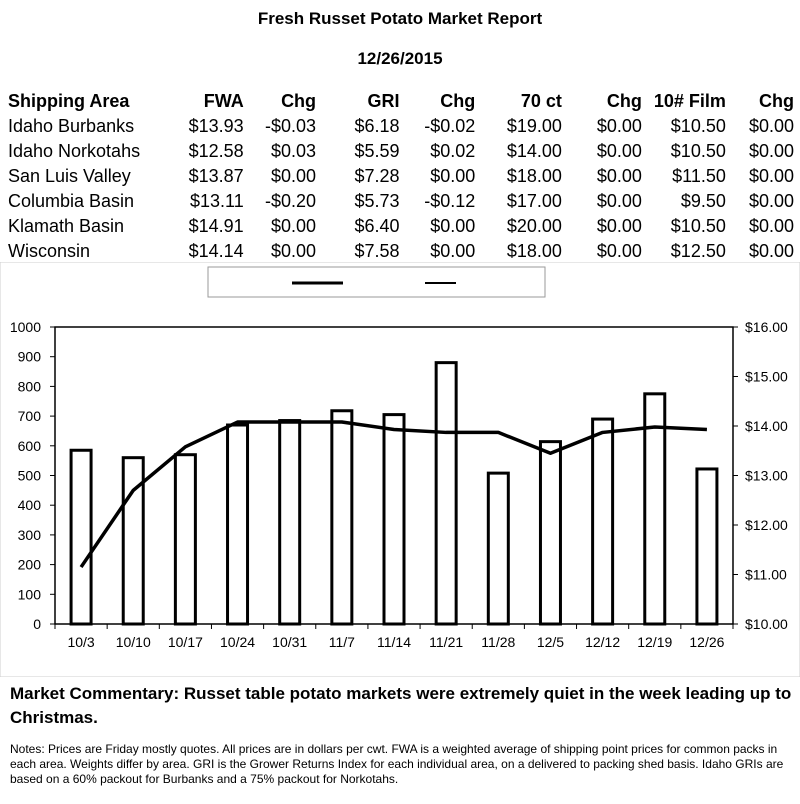 This screenshot has width=800, height=804. What do you see at coordinates (534, 126) in the screenshot?
I see `price-cell: $19.00` at bounding box center [534, 126].